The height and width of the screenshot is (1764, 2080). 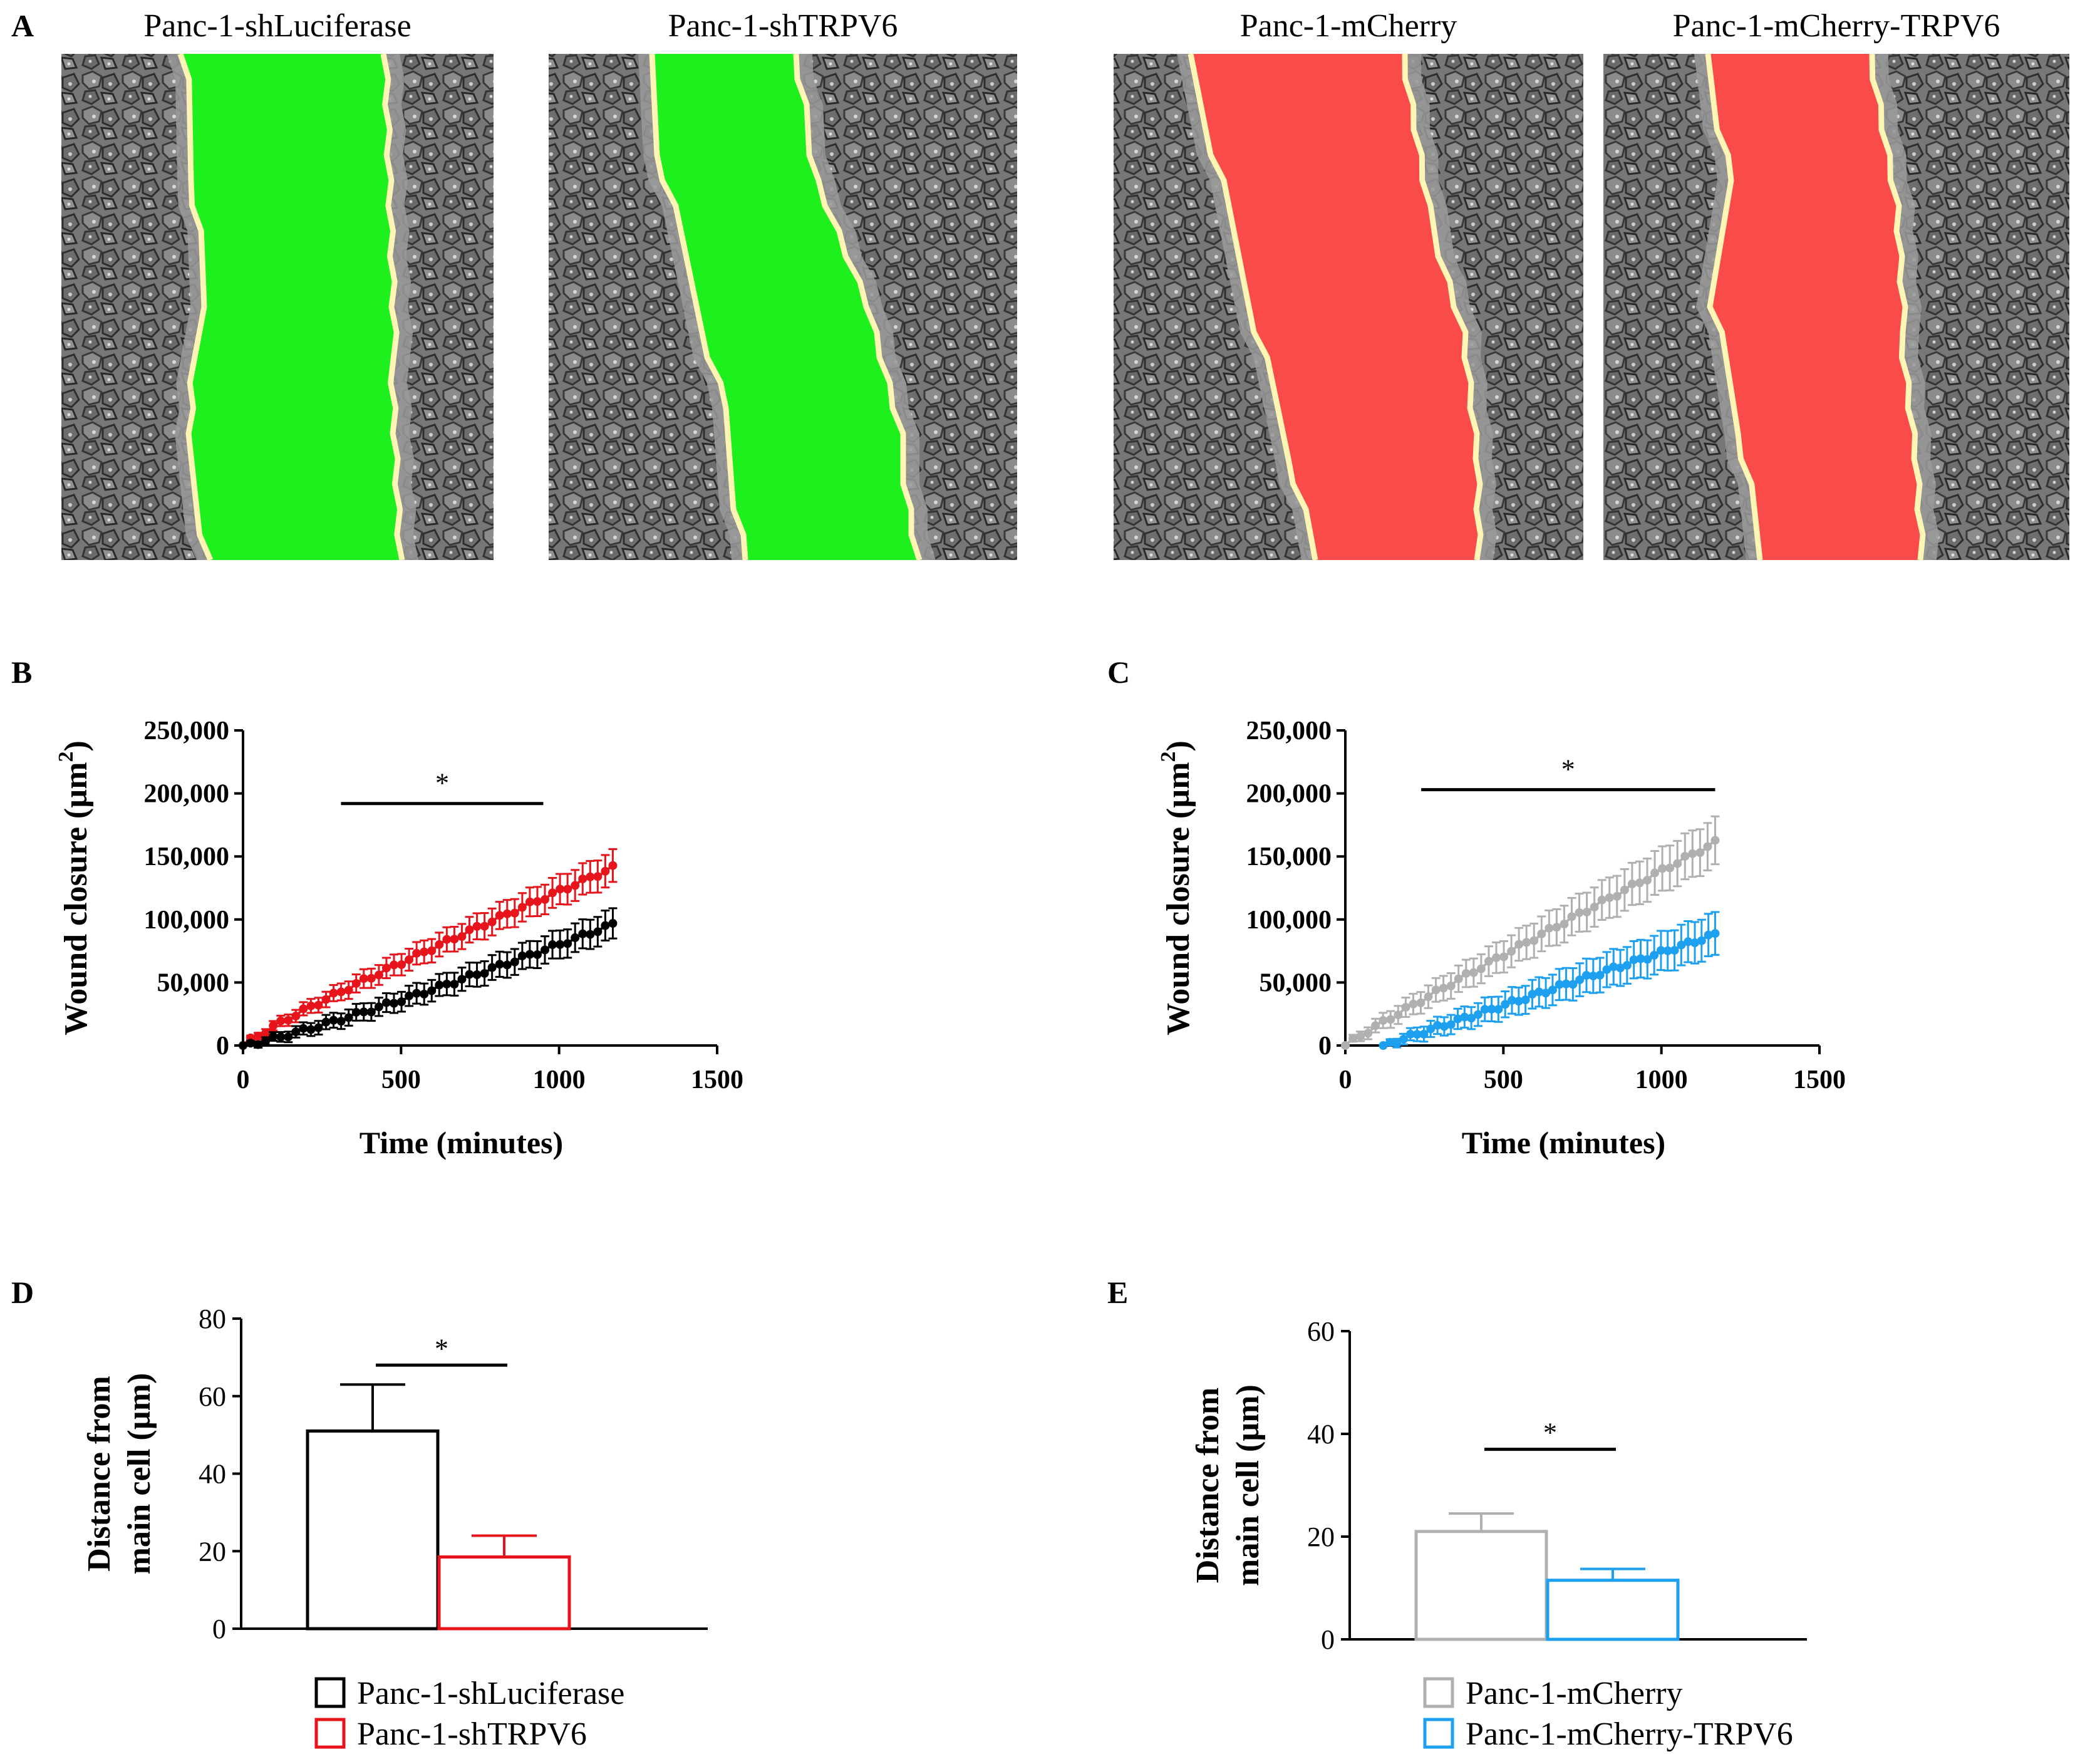 I want to click on y-tick-label: 250,000, so click(x=1289, y=731).